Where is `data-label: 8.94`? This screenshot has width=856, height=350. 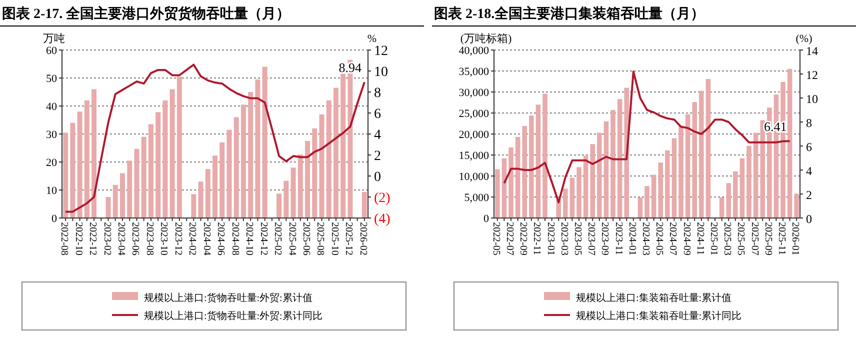
data-label: 8.94 is located at coordinates (350, 68).